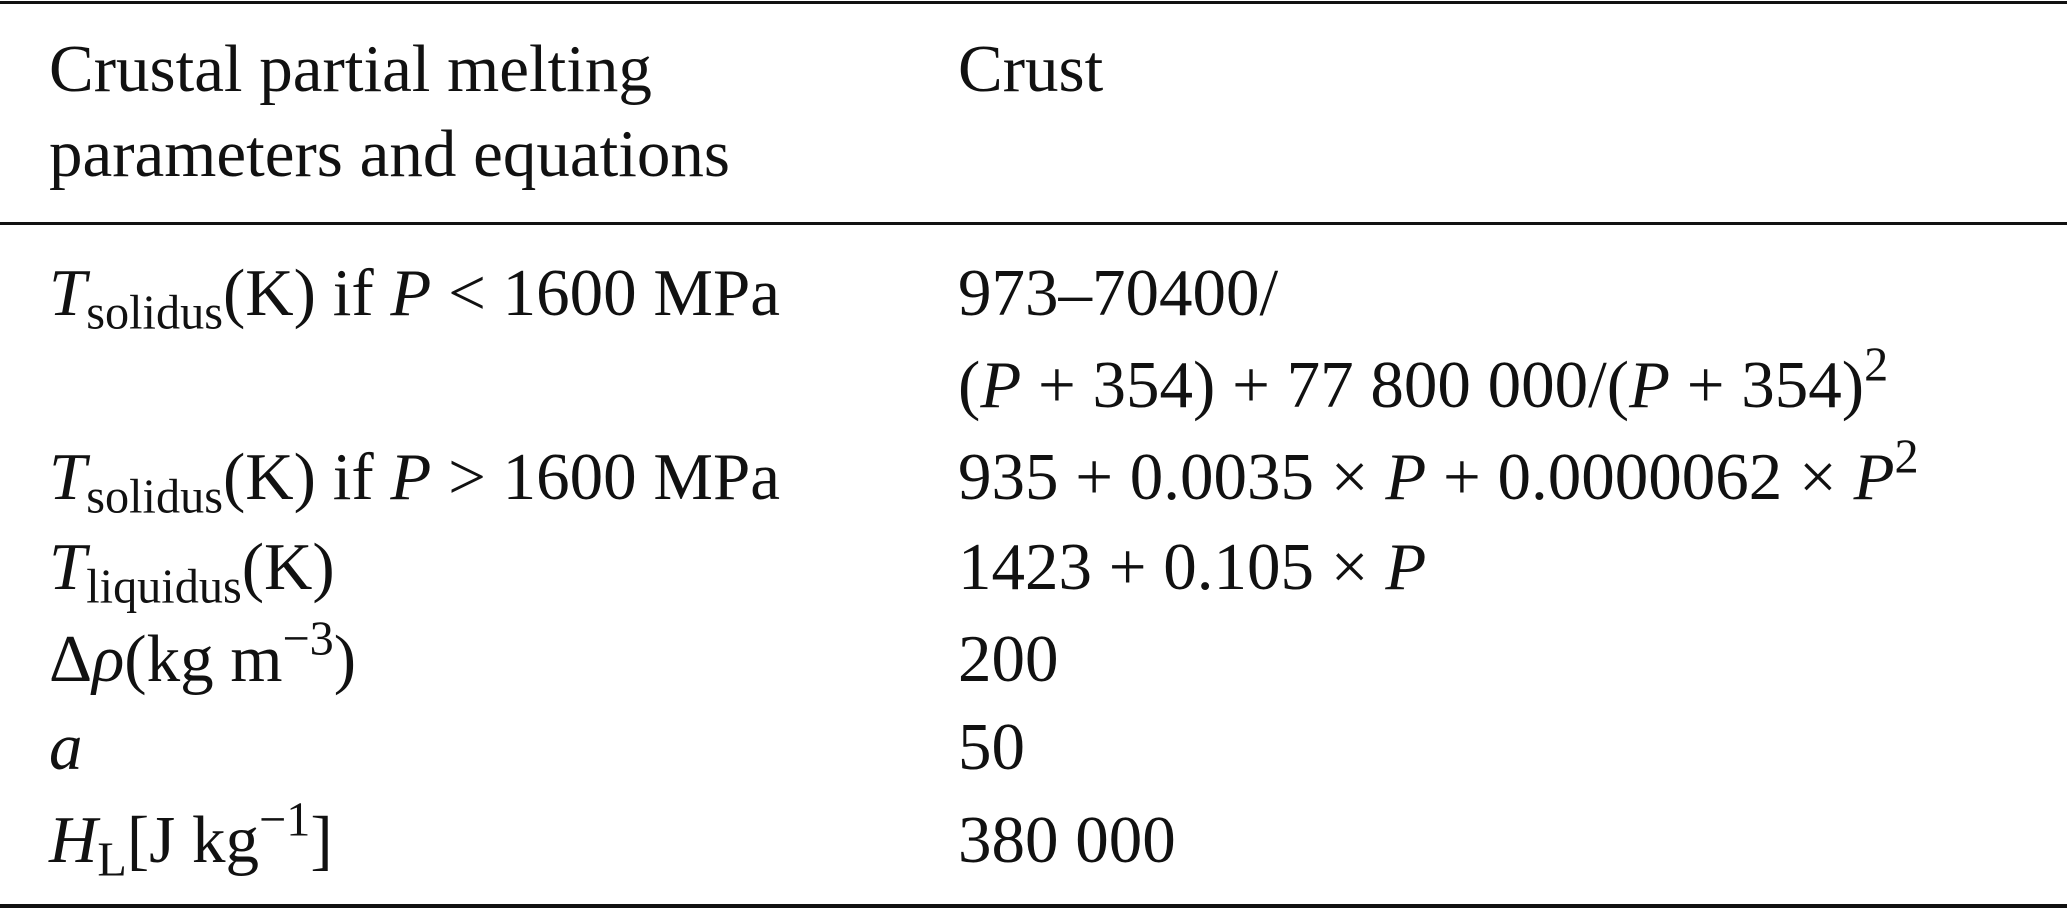 The image size is (2067, 911). What do you see at coordinates (1640, 477) in the screenshot?
I see `text: + 0.0000062 ×` at bounding box center [1640, 477].